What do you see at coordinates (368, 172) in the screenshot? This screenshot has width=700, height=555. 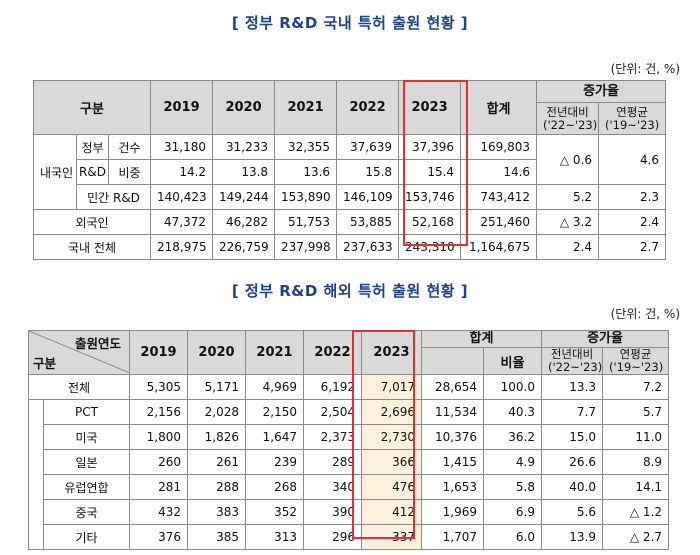 I see `table-cell: 15.8` at bounding box center [368, 172].